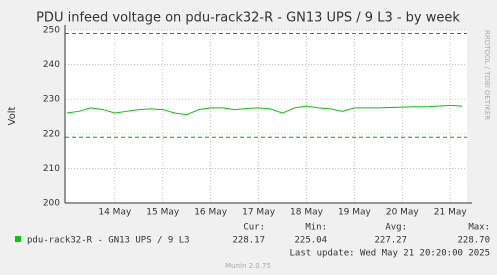 The width and height of the screenshot is (497, 275). Describe the element at coordinates (51, 169) in the screenshot. I see `y-tick-label: 210` at that location.